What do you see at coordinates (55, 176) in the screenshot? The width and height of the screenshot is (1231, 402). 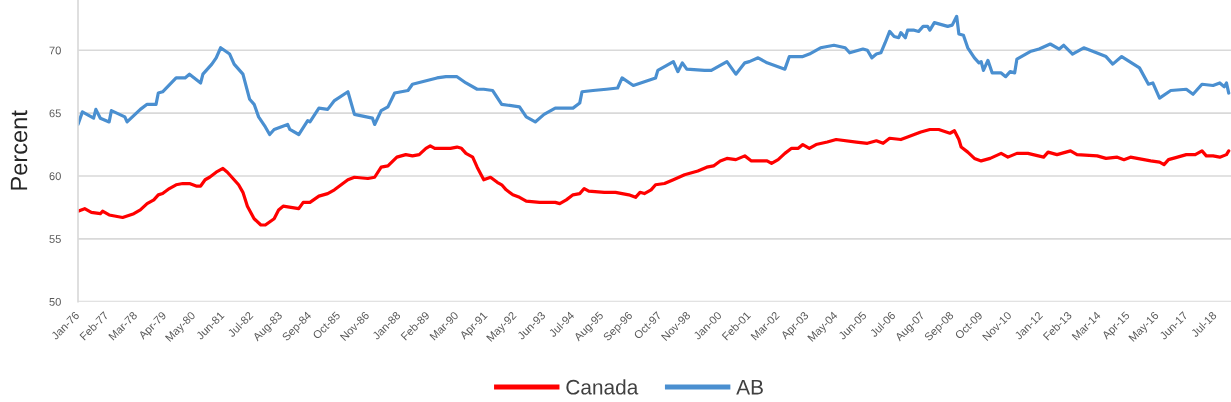 I see `y-tick-label: 60` at bounding box center [55, 176].